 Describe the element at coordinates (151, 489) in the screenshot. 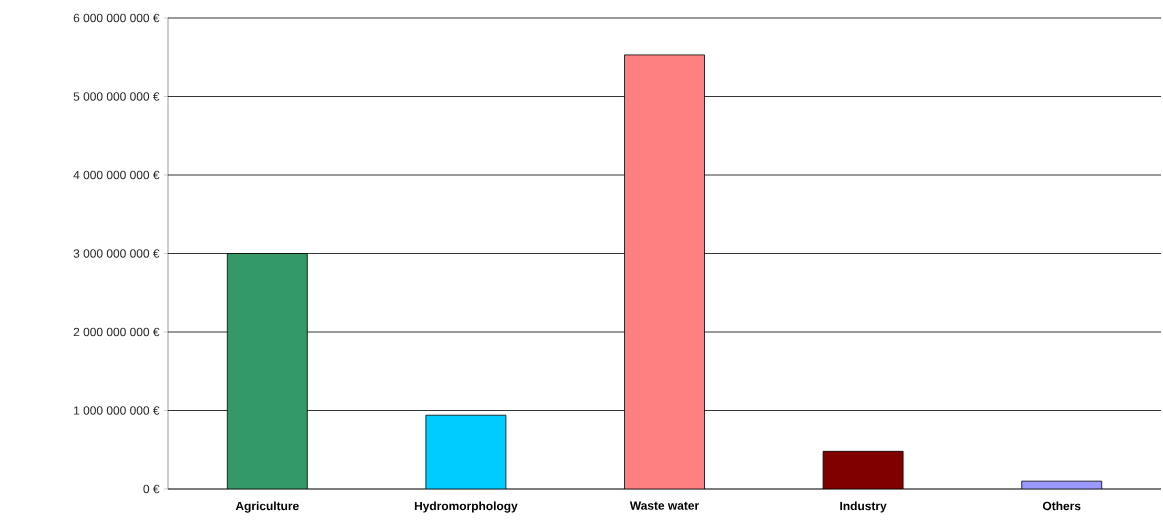

I see `y-tick-label: 0 €` at that location.